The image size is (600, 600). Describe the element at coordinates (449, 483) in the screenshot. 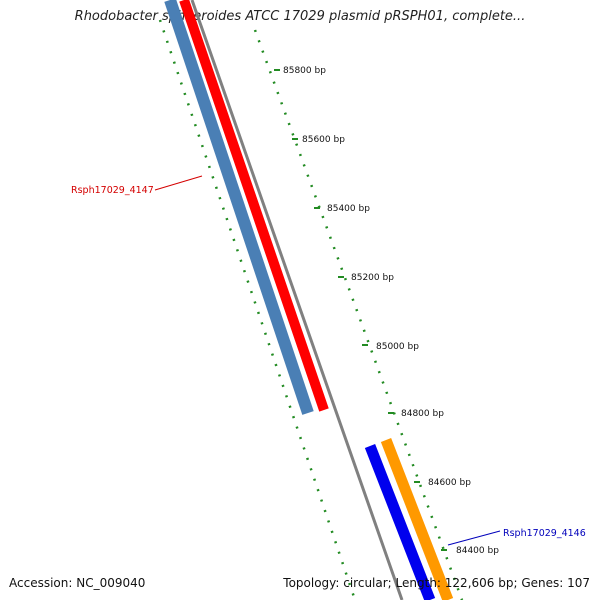

I see `scale-label-84600: 84600 bp` at that location.